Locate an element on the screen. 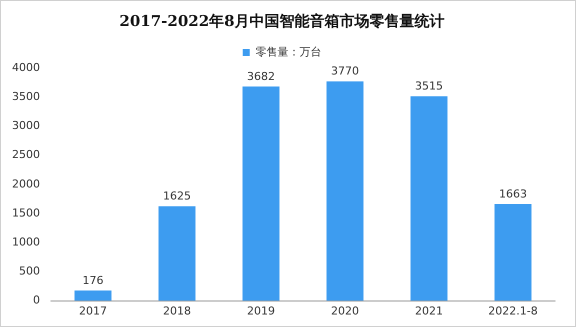 The image size is (576, 327). data-label: 3682 is located at coordinates (260, 76).